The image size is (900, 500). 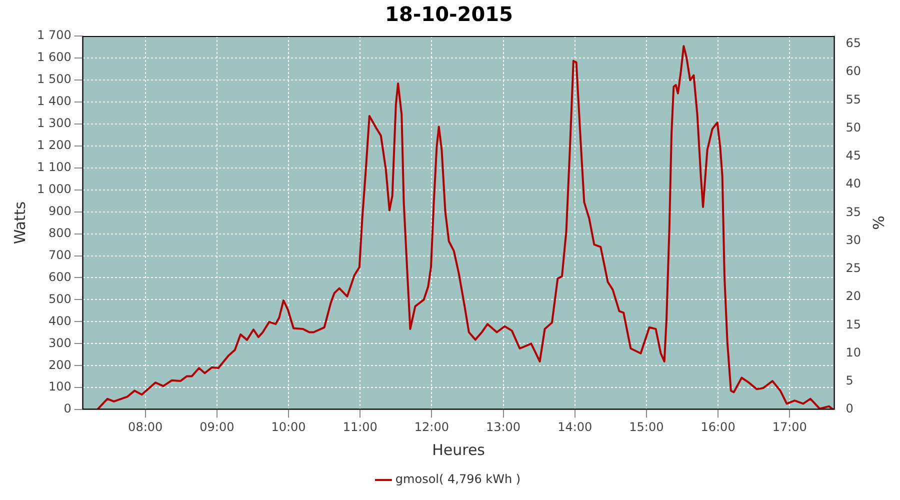 I want to click on y-tick-label: 1 500, so click(x=54, y=79).